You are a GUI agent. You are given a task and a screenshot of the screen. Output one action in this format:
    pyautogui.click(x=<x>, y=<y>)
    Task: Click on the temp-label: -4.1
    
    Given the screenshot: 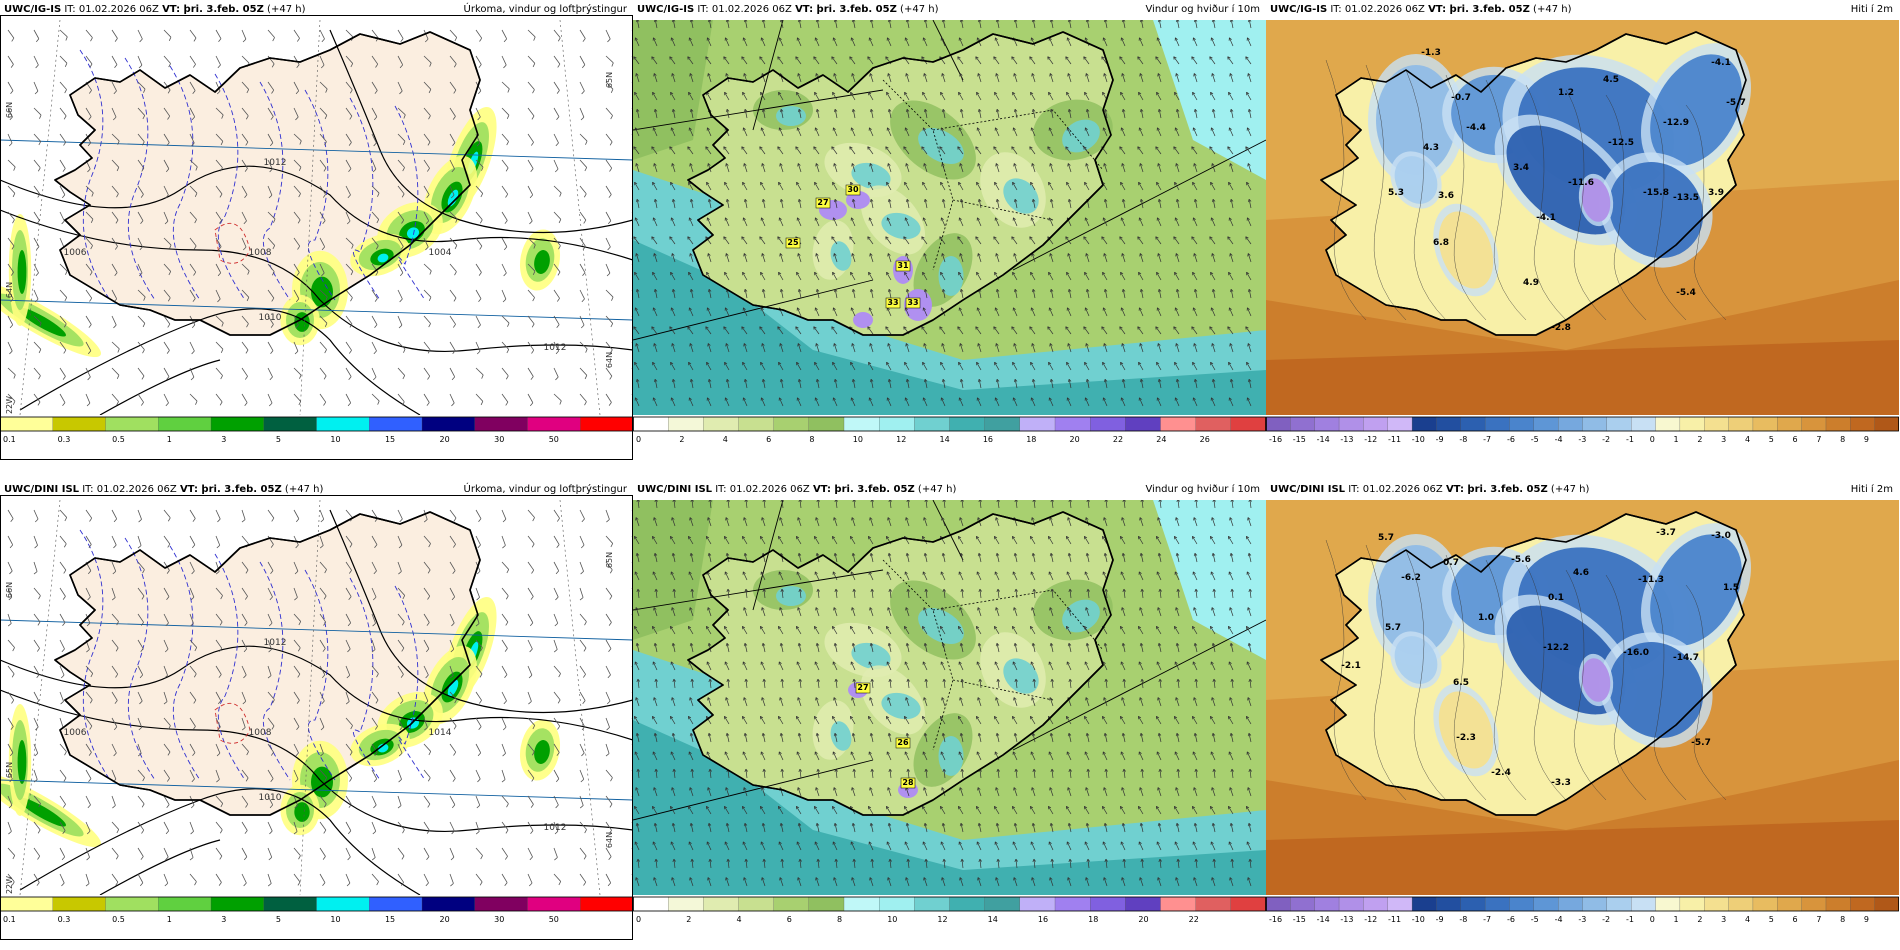 What is the action you would take?
    pyautogui.click(x=1546, y=218)
    